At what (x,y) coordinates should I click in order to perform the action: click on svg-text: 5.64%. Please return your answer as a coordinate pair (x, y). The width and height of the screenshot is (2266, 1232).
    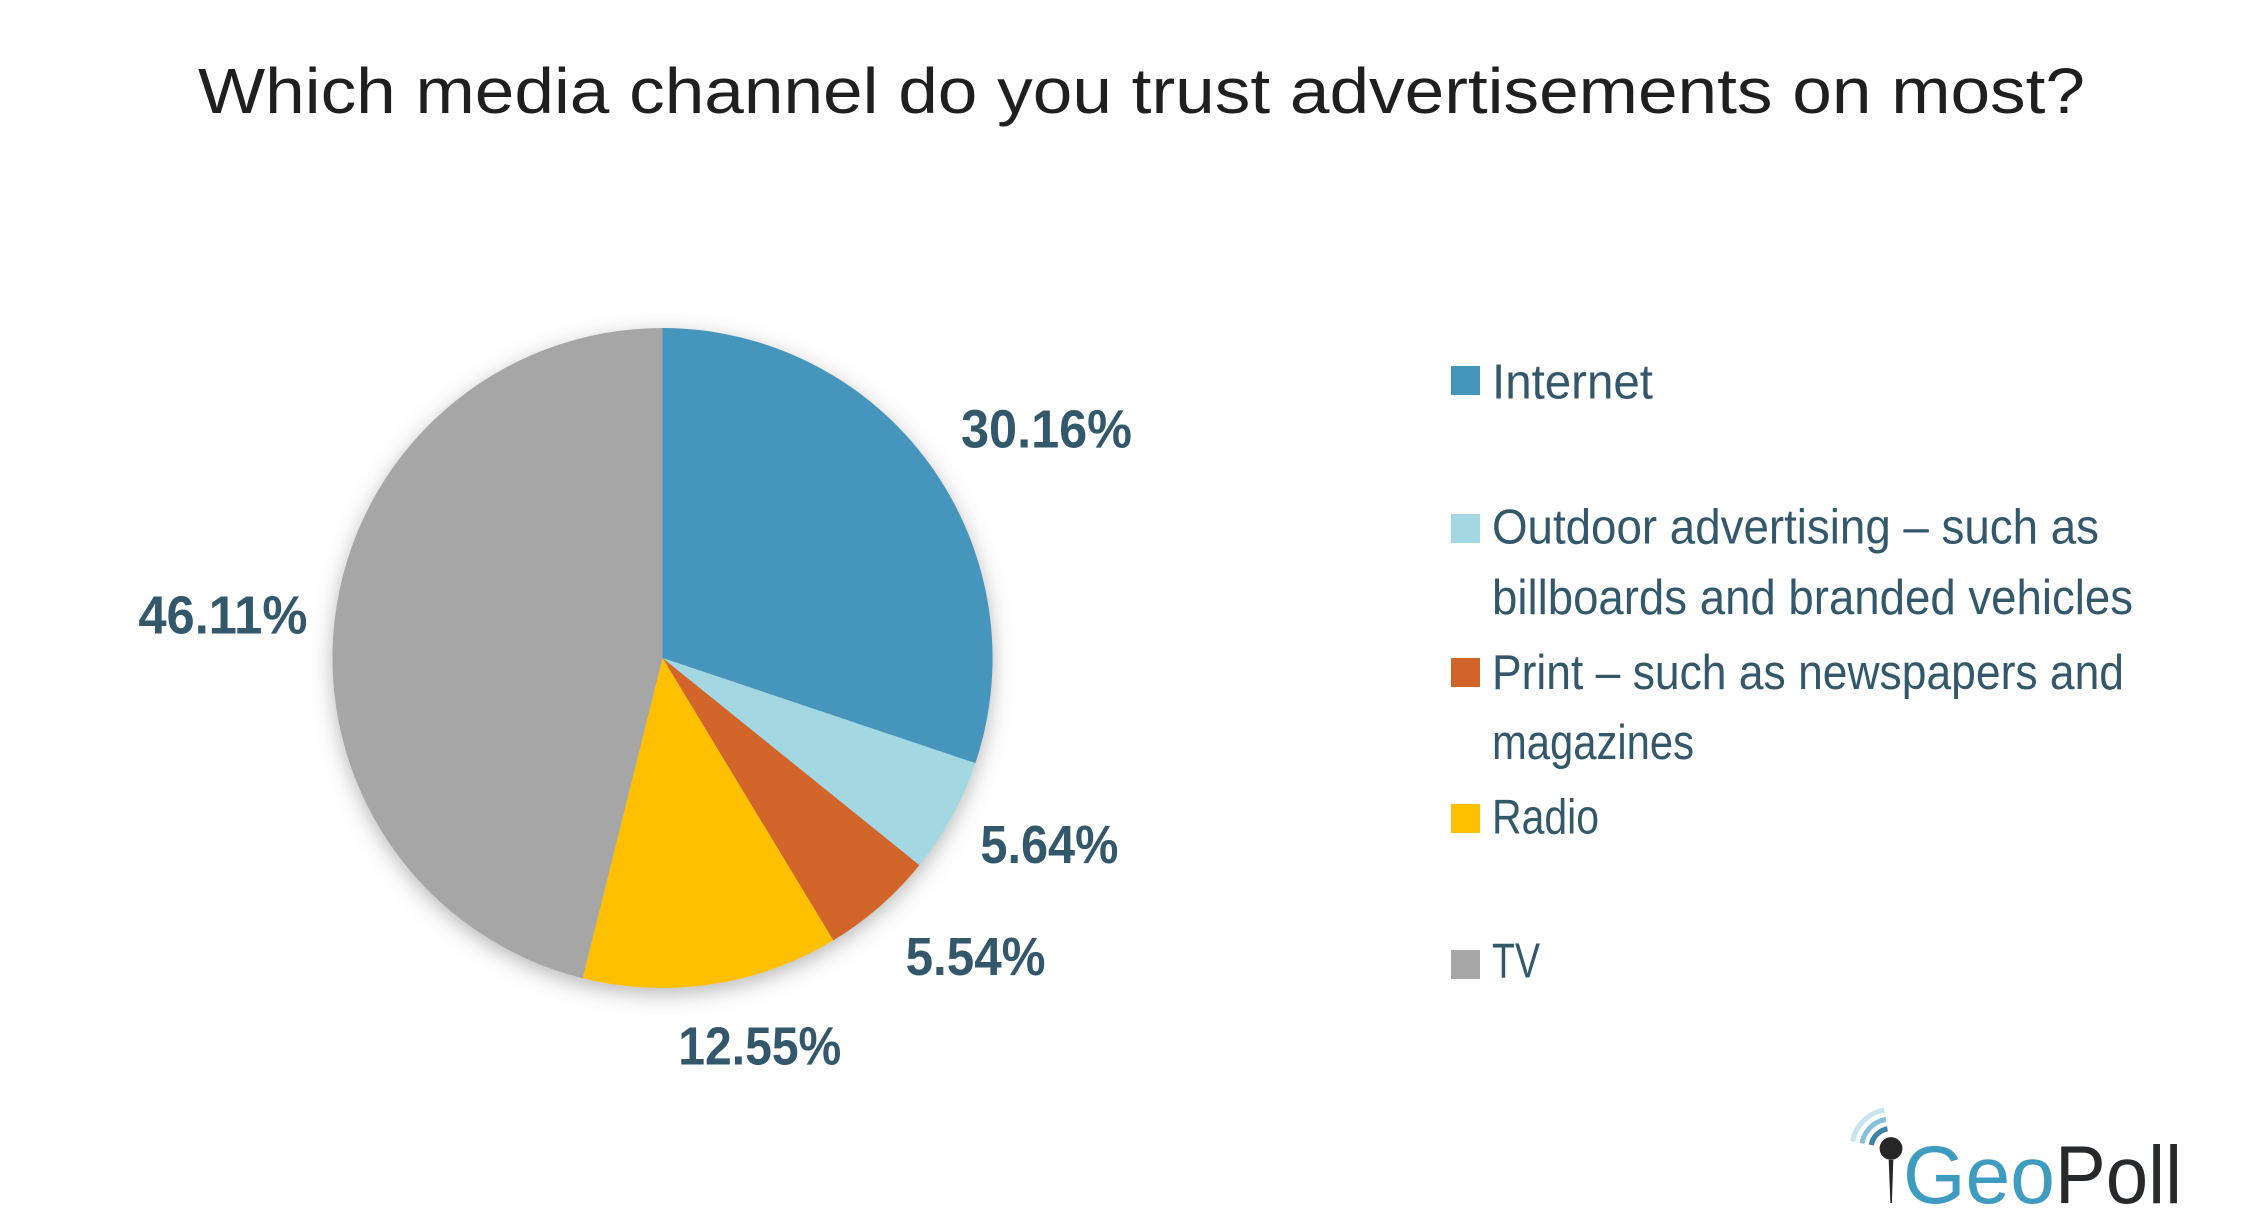
    Looking at the image, I should click on (1049, 845).